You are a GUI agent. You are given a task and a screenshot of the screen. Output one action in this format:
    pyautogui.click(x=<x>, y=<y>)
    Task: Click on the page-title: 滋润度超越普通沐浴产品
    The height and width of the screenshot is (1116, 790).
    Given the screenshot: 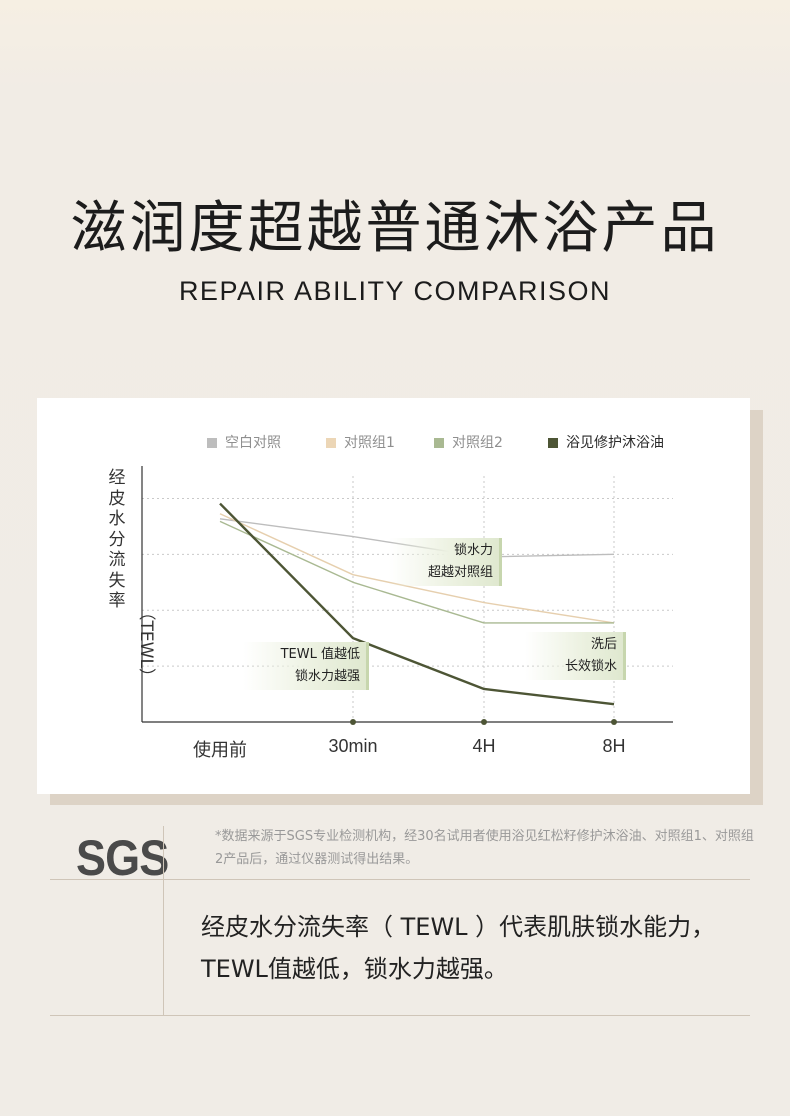 What is the action you would take?
    pyautogui.click(x=395, y=228)
    